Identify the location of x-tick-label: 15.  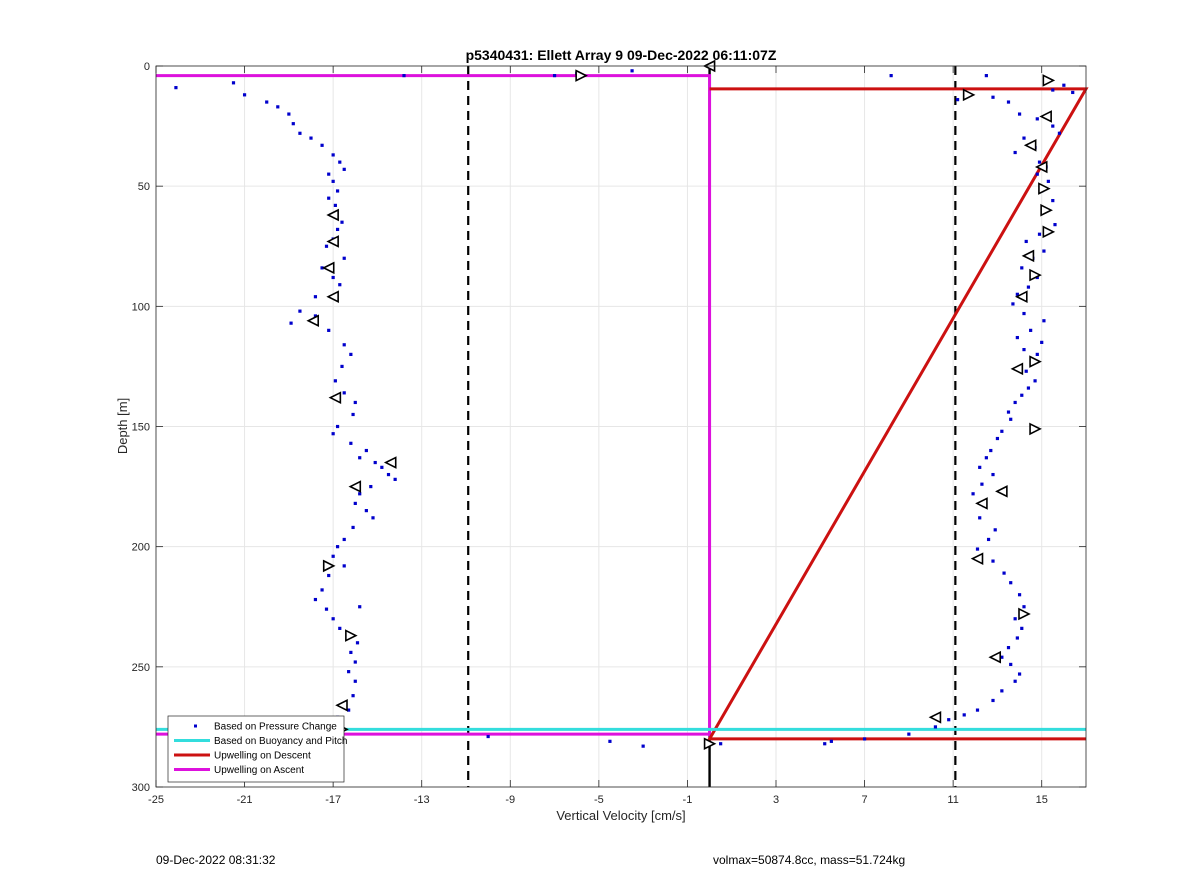
(1042, 800).